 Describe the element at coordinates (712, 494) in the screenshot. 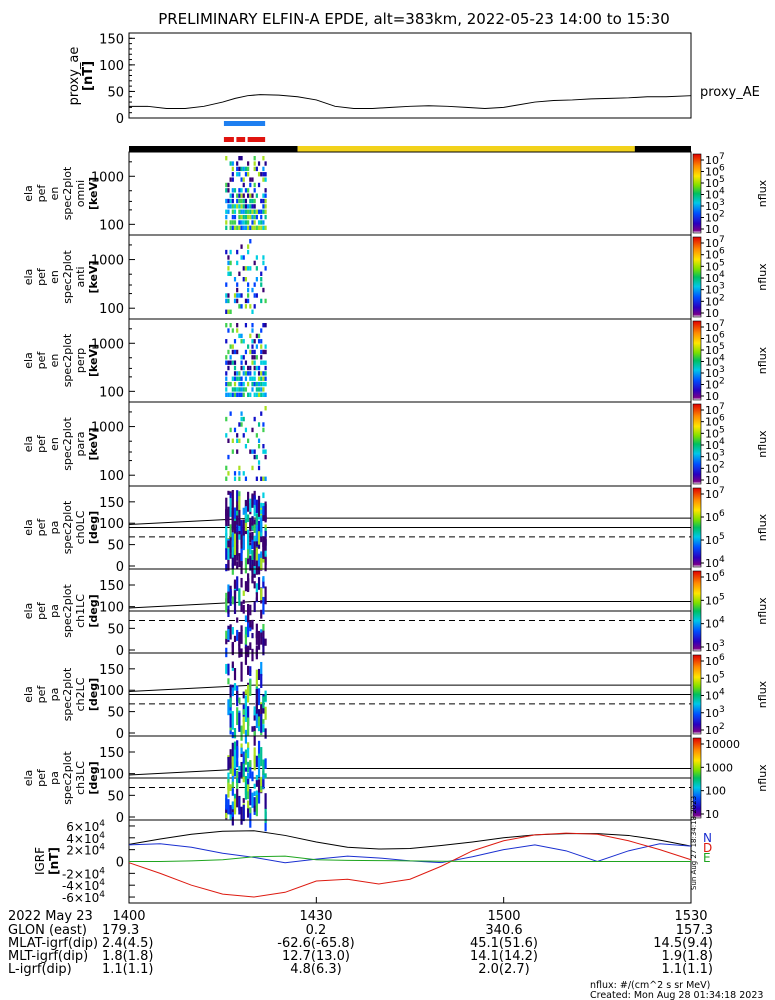

I see `colorbar-tick-label-pa_ch0LC-base: 10` at that location.